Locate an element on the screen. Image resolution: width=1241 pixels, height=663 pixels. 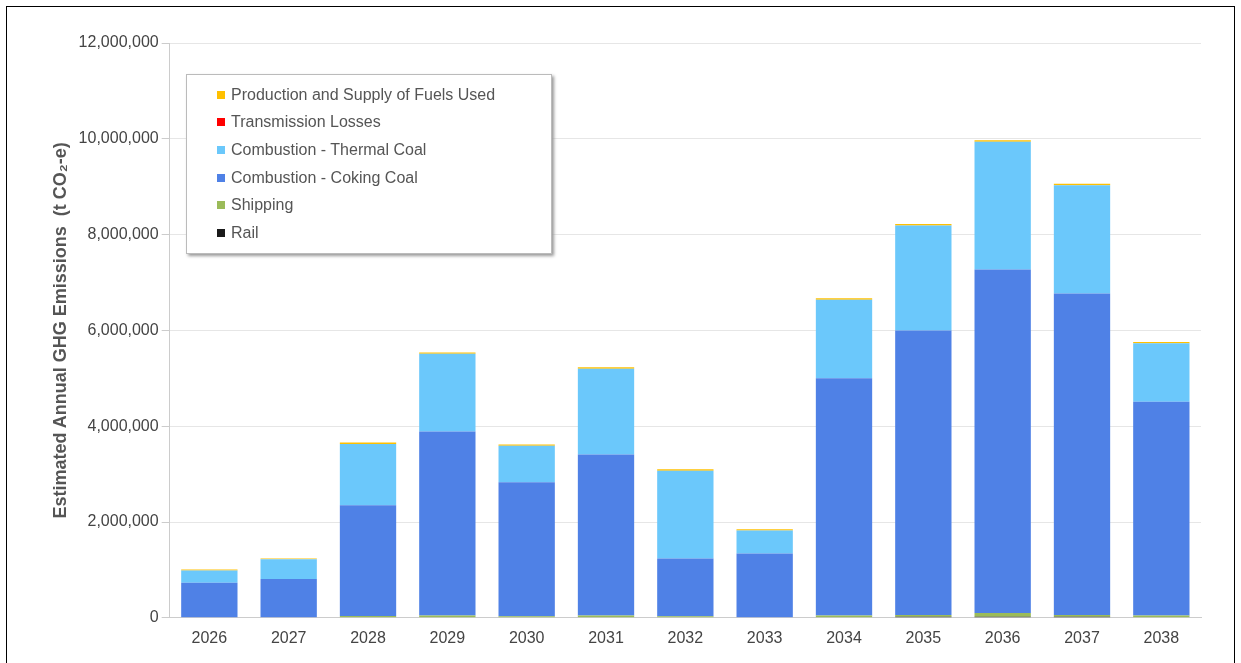
x-tick-label: 2034 is located at coordinates (844, 637).